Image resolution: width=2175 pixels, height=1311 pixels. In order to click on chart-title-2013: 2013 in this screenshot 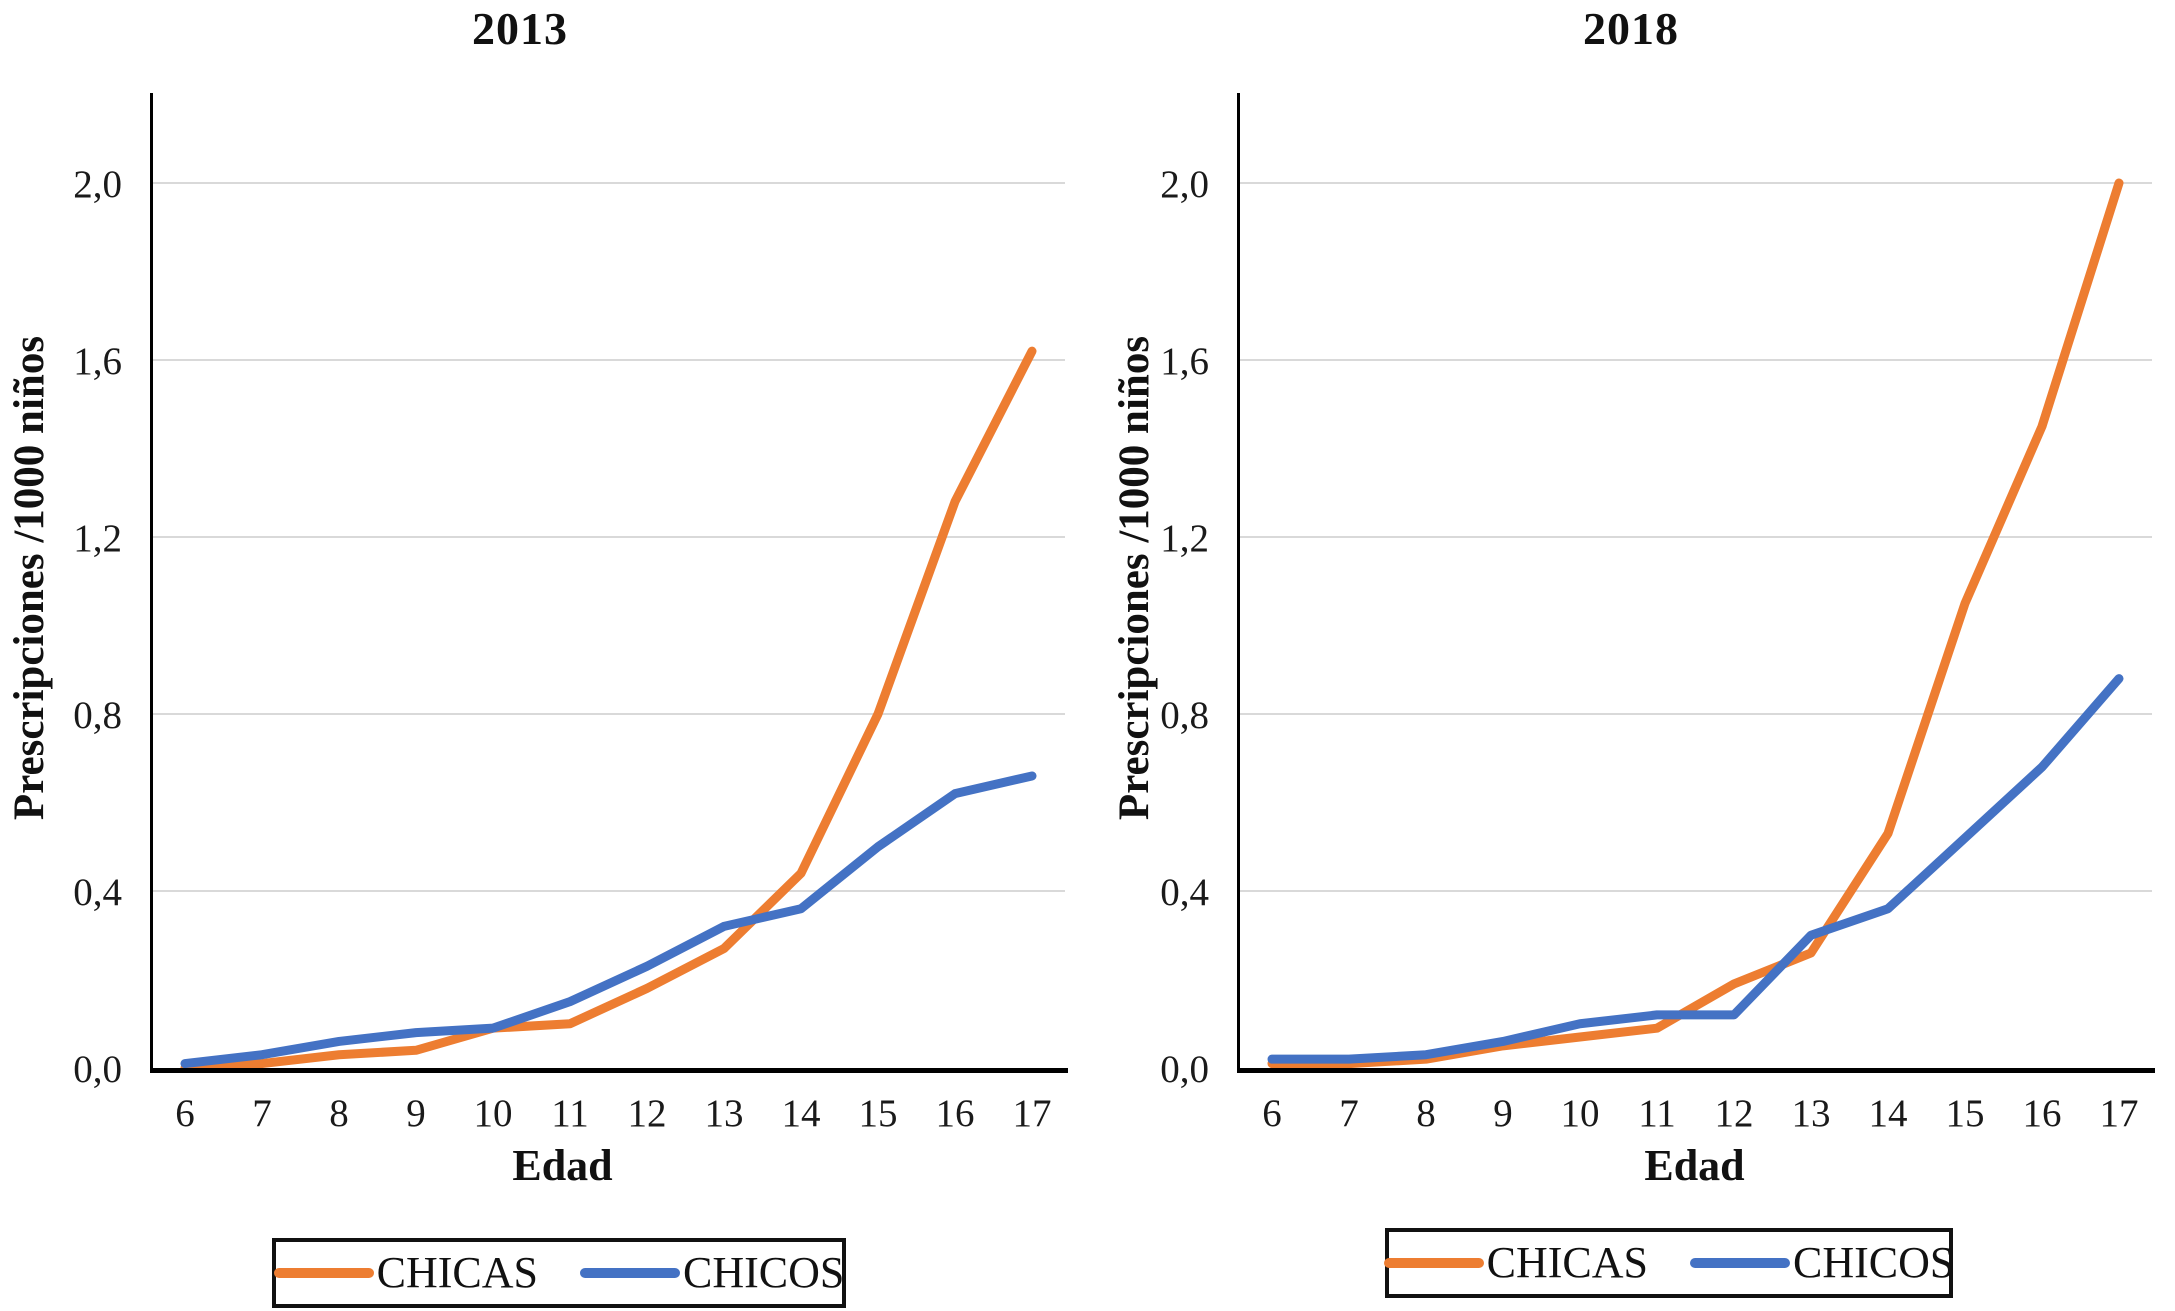, I will do `click(520, 28)`.